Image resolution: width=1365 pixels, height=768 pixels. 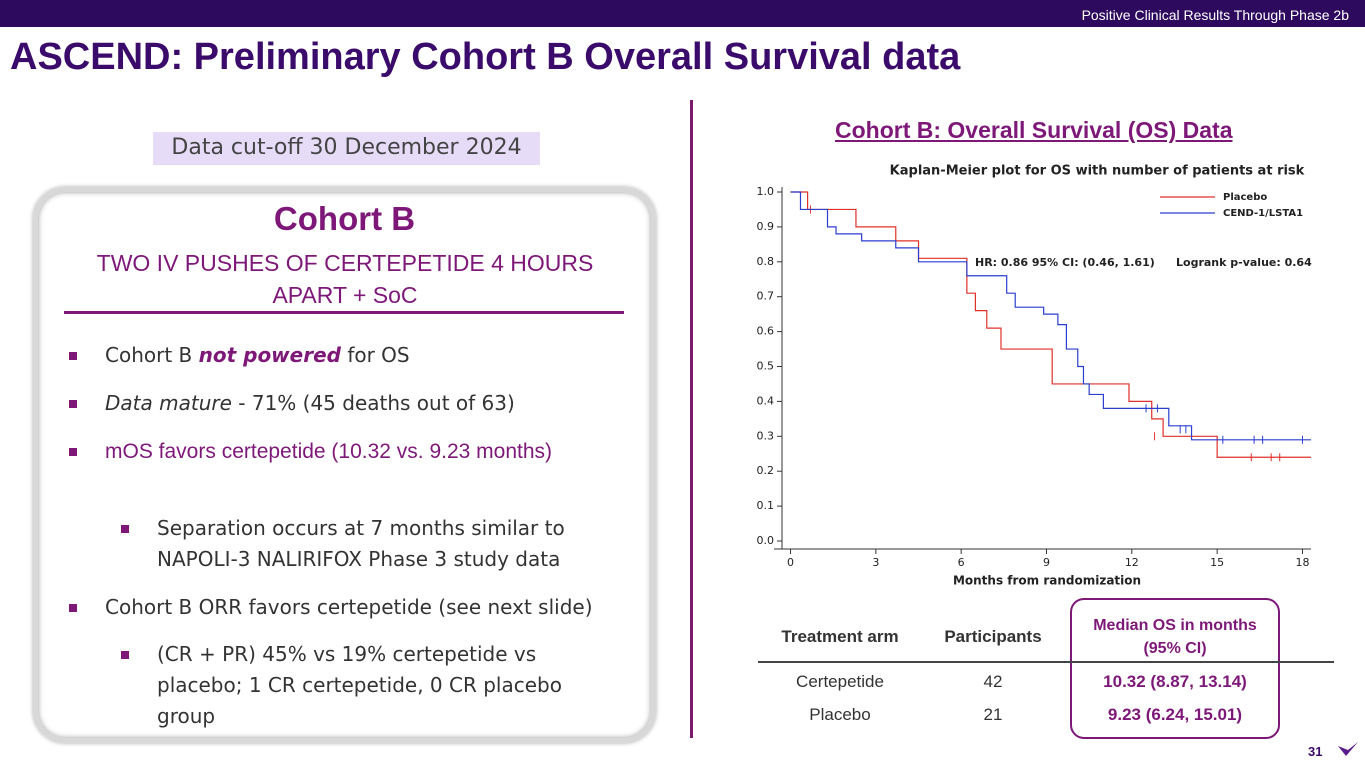 I want to click on table-cell: 9.23 (6.24, 15.01), so click(x=1175, y=714).